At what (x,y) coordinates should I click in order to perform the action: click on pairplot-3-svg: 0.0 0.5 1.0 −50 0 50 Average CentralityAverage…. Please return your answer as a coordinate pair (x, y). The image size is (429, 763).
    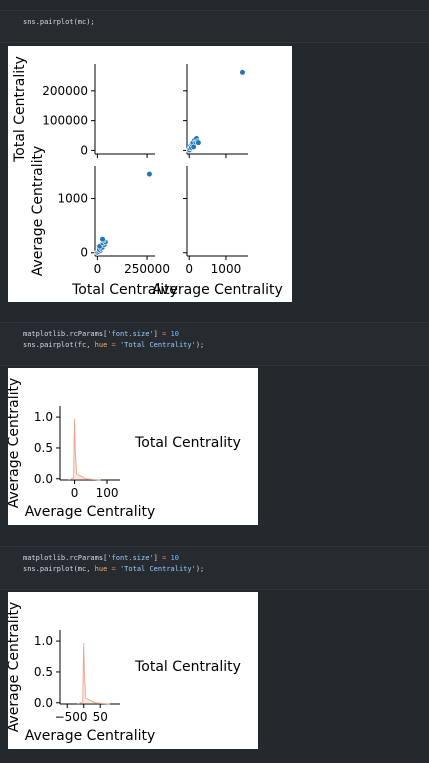
    Looking at the image, I should click on (123, 673).